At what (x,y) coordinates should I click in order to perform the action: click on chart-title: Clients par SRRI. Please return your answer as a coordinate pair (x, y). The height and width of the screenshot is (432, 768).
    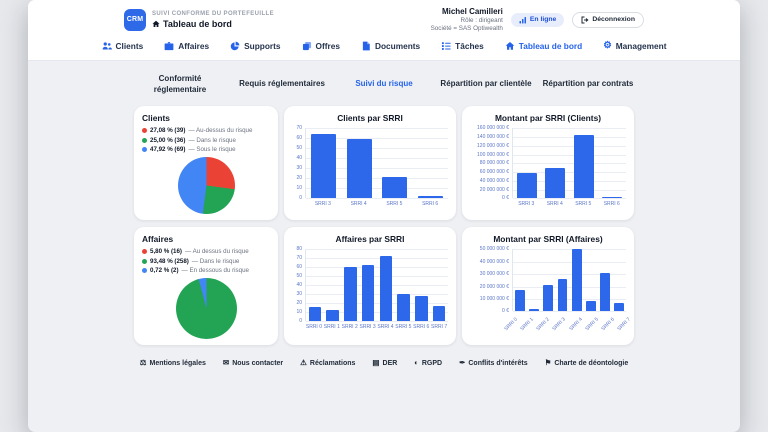
    Looking at the image, I should click on (370, 118).